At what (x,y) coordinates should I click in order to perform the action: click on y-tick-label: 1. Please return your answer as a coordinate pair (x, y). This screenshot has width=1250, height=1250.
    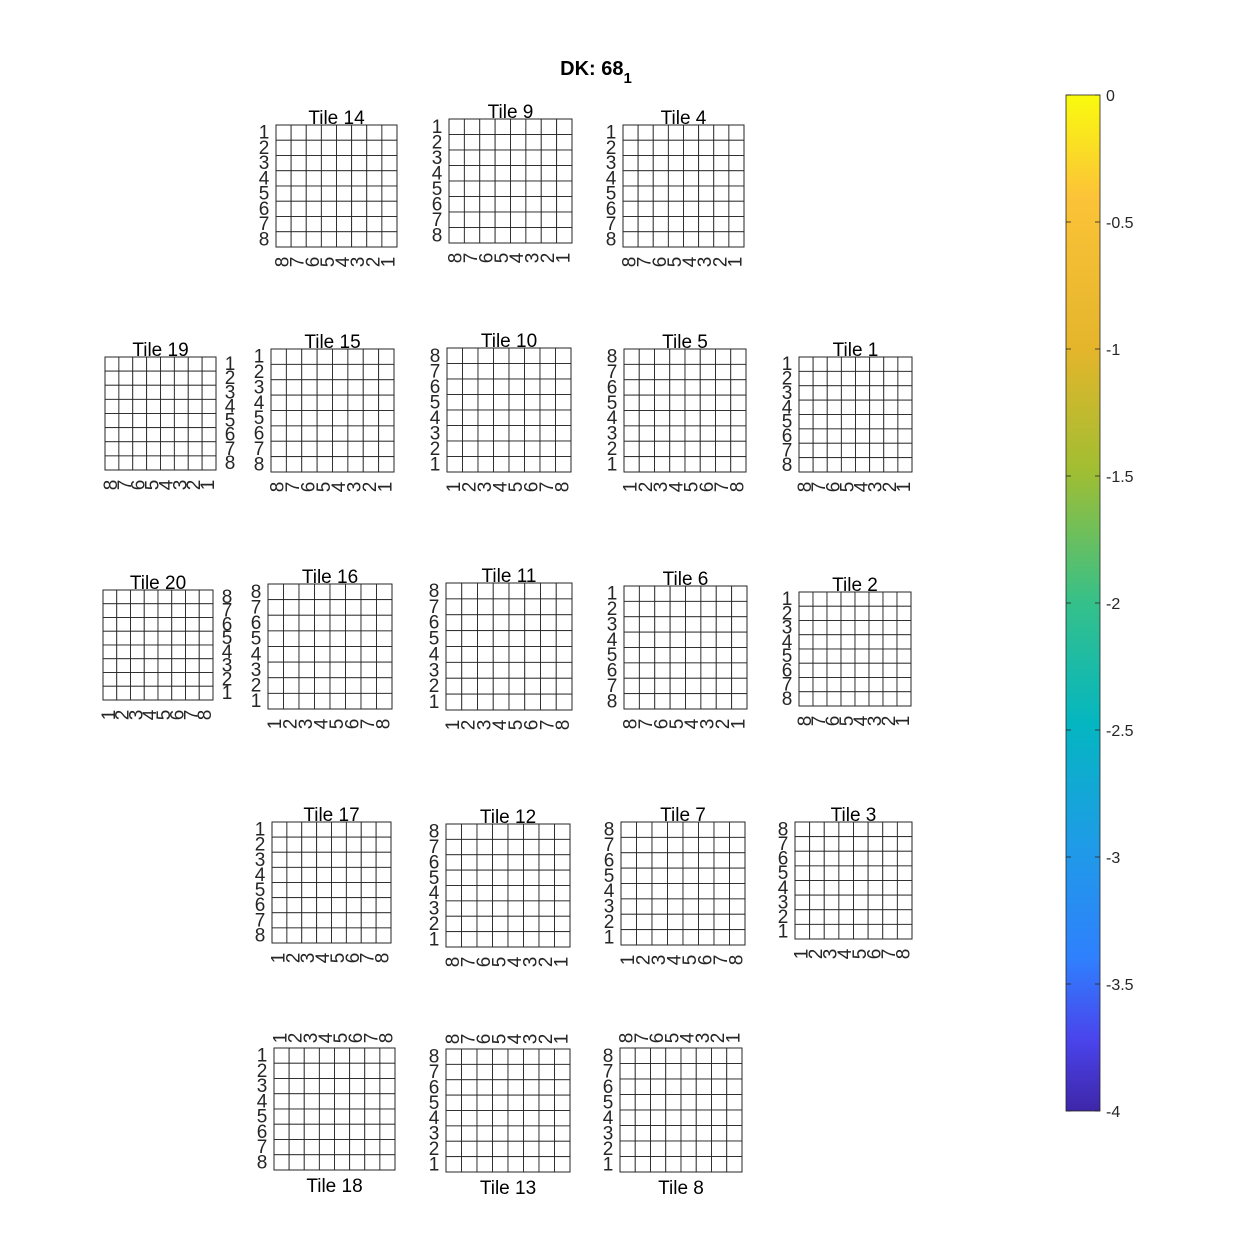
    Looking at the image, I should click on (259, 357).